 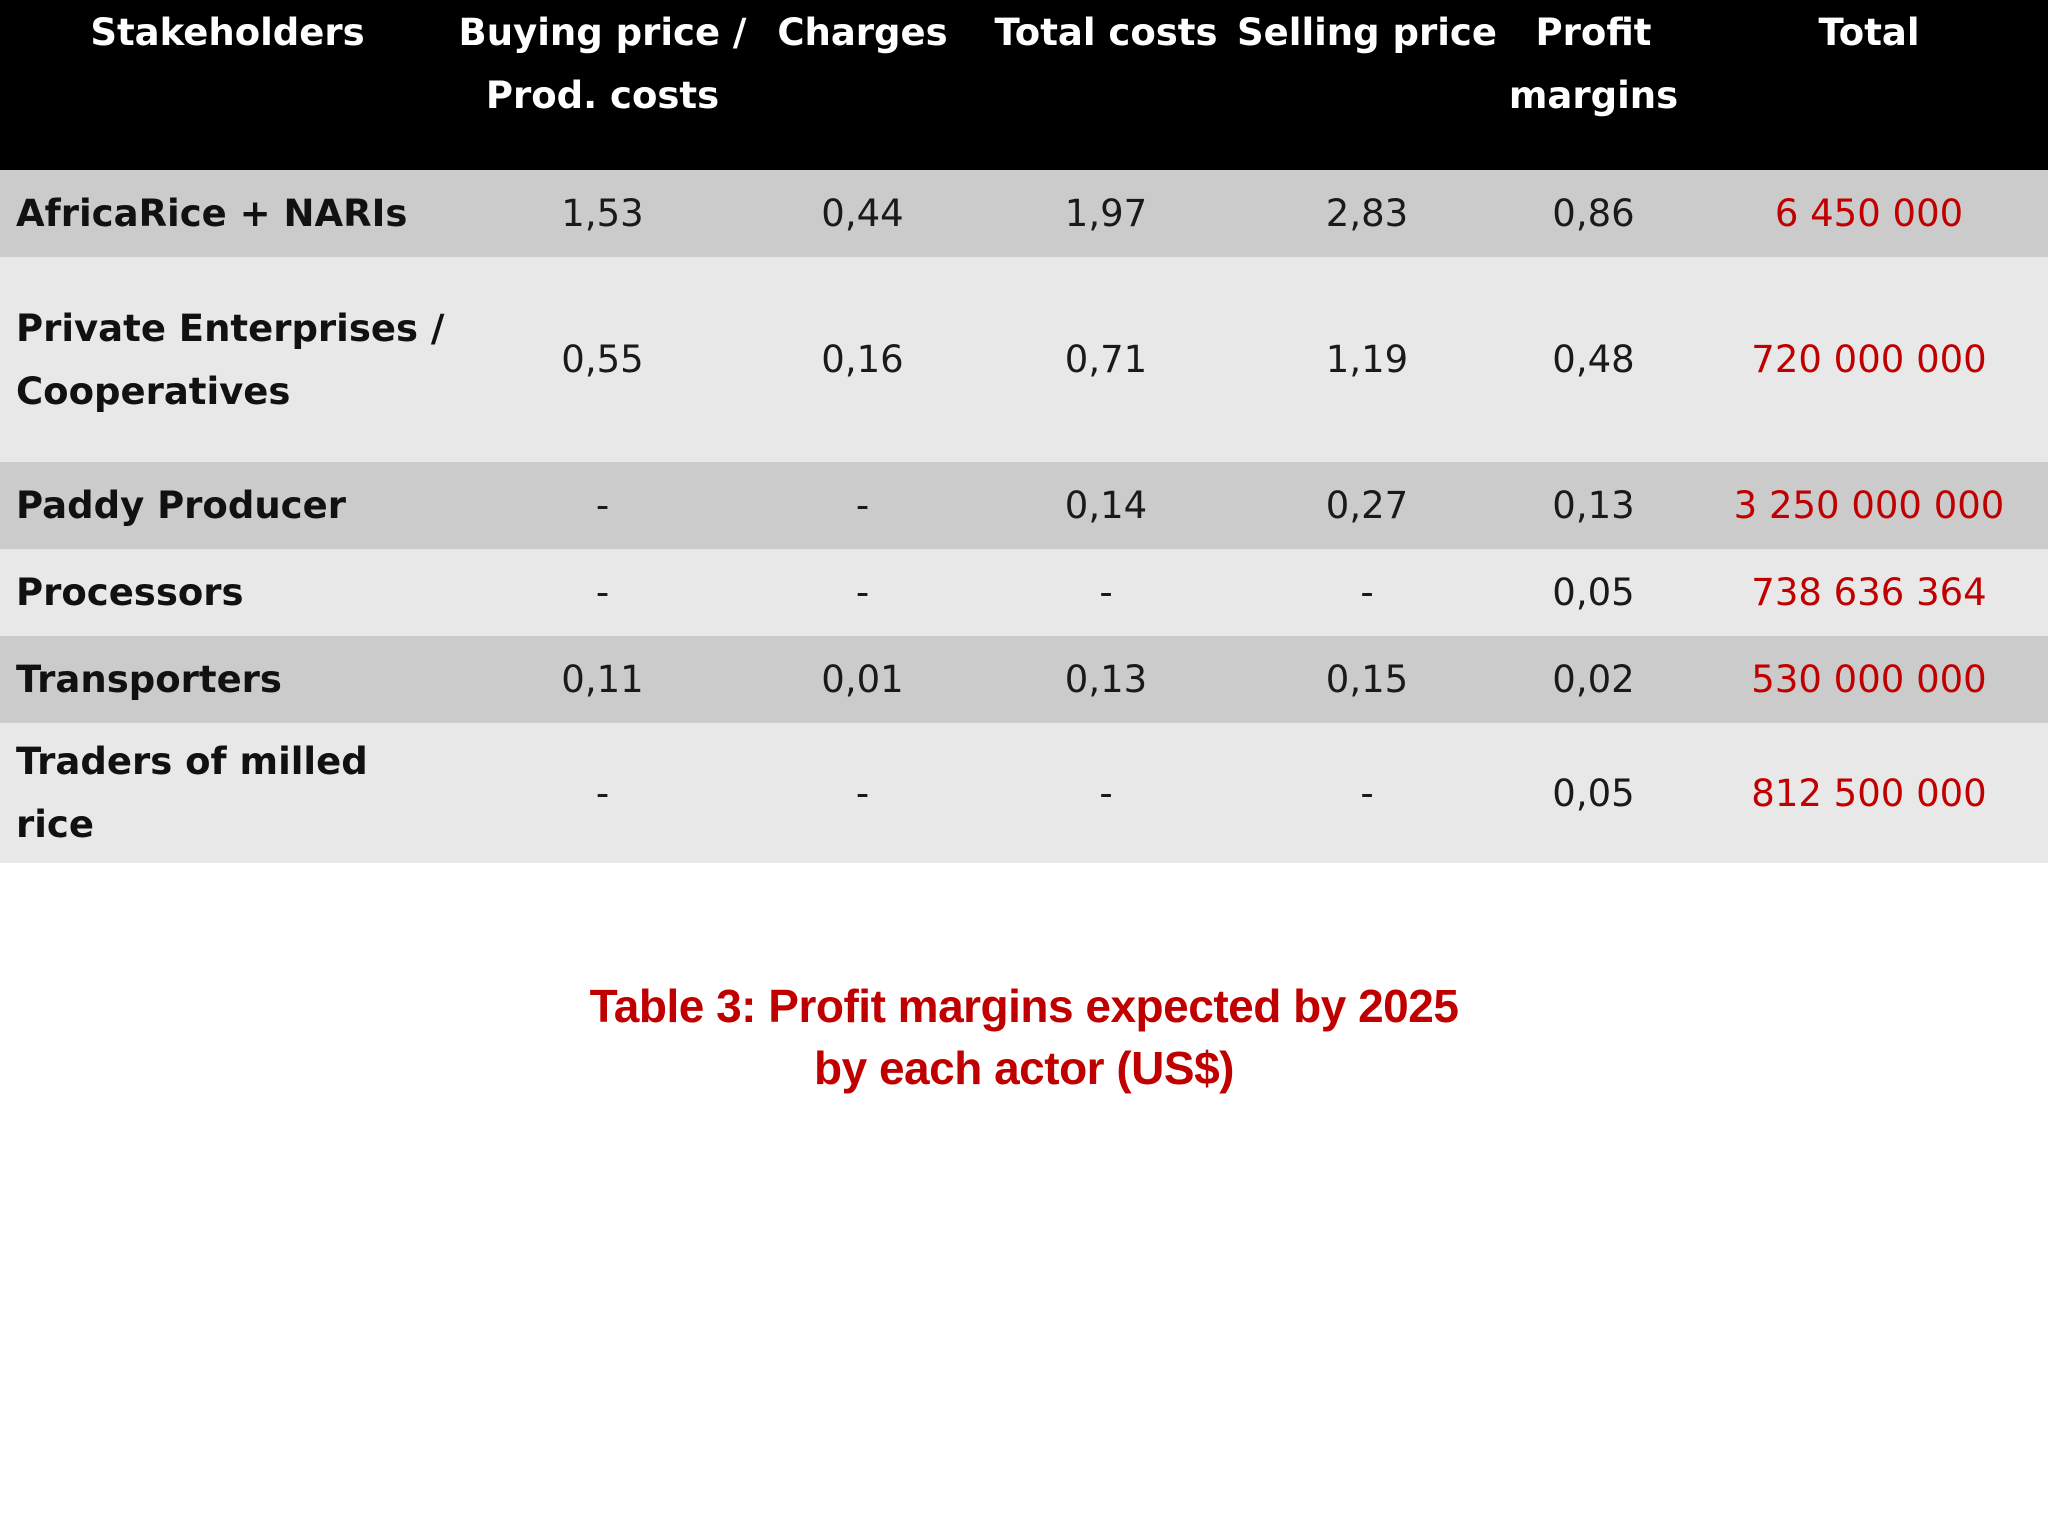 I want to click on total-cell: 812 500 000, so click(x=1869, y=793).